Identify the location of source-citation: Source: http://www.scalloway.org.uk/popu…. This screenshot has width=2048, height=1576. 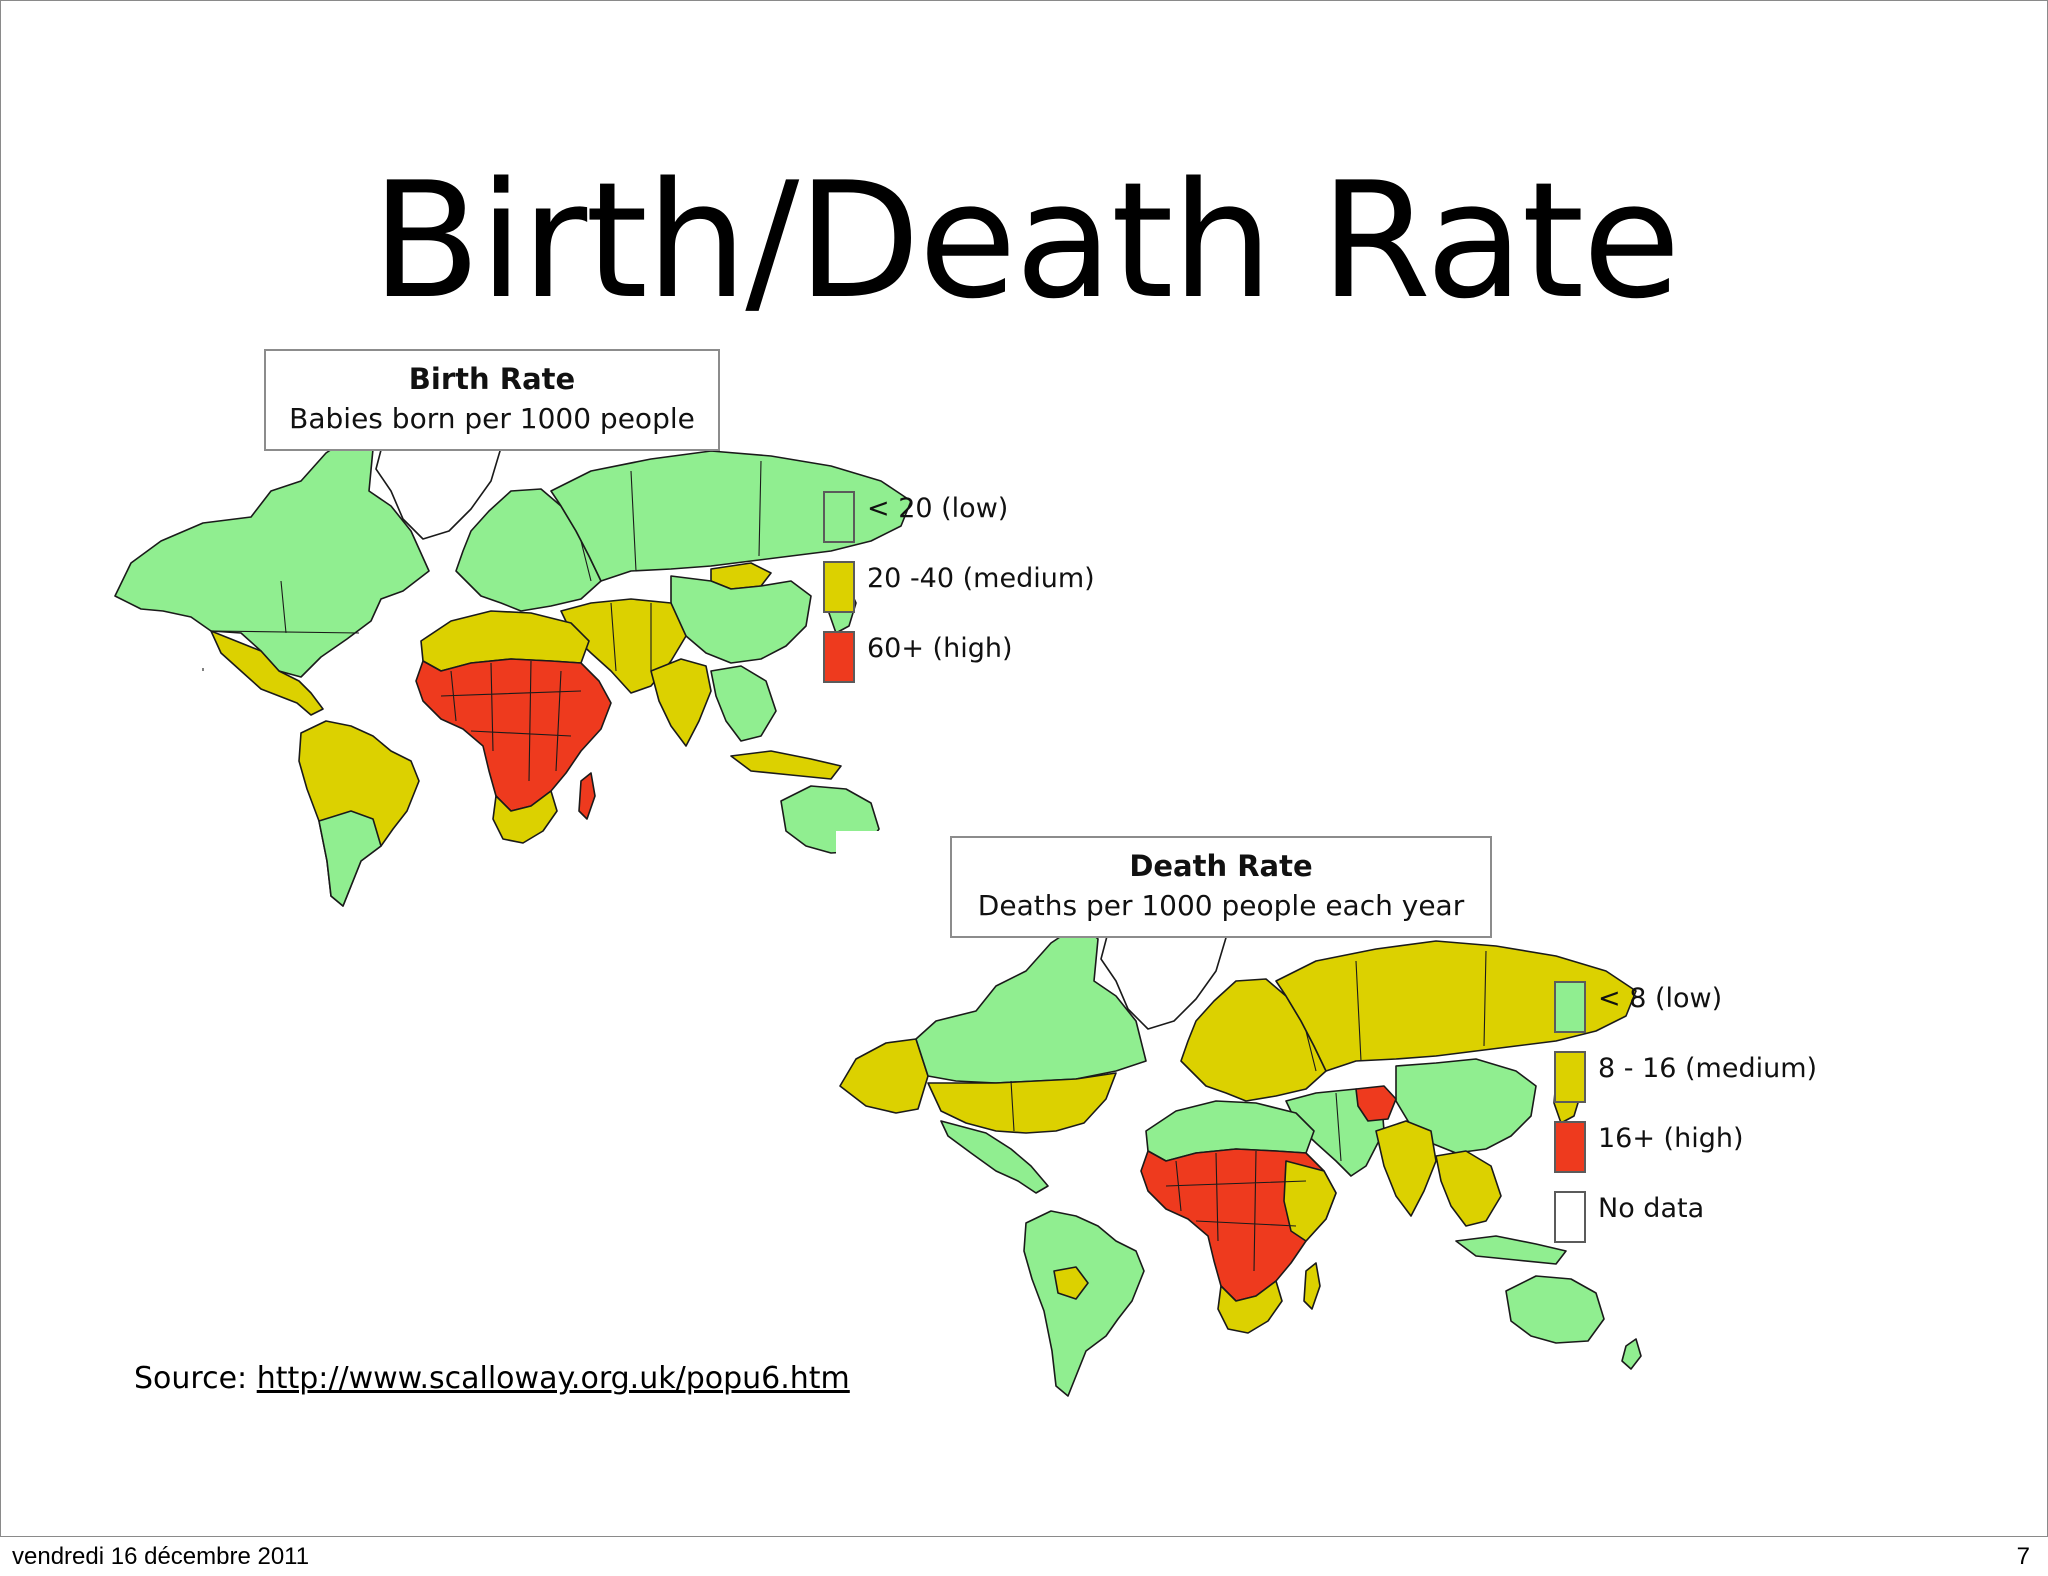
(492, 1378).